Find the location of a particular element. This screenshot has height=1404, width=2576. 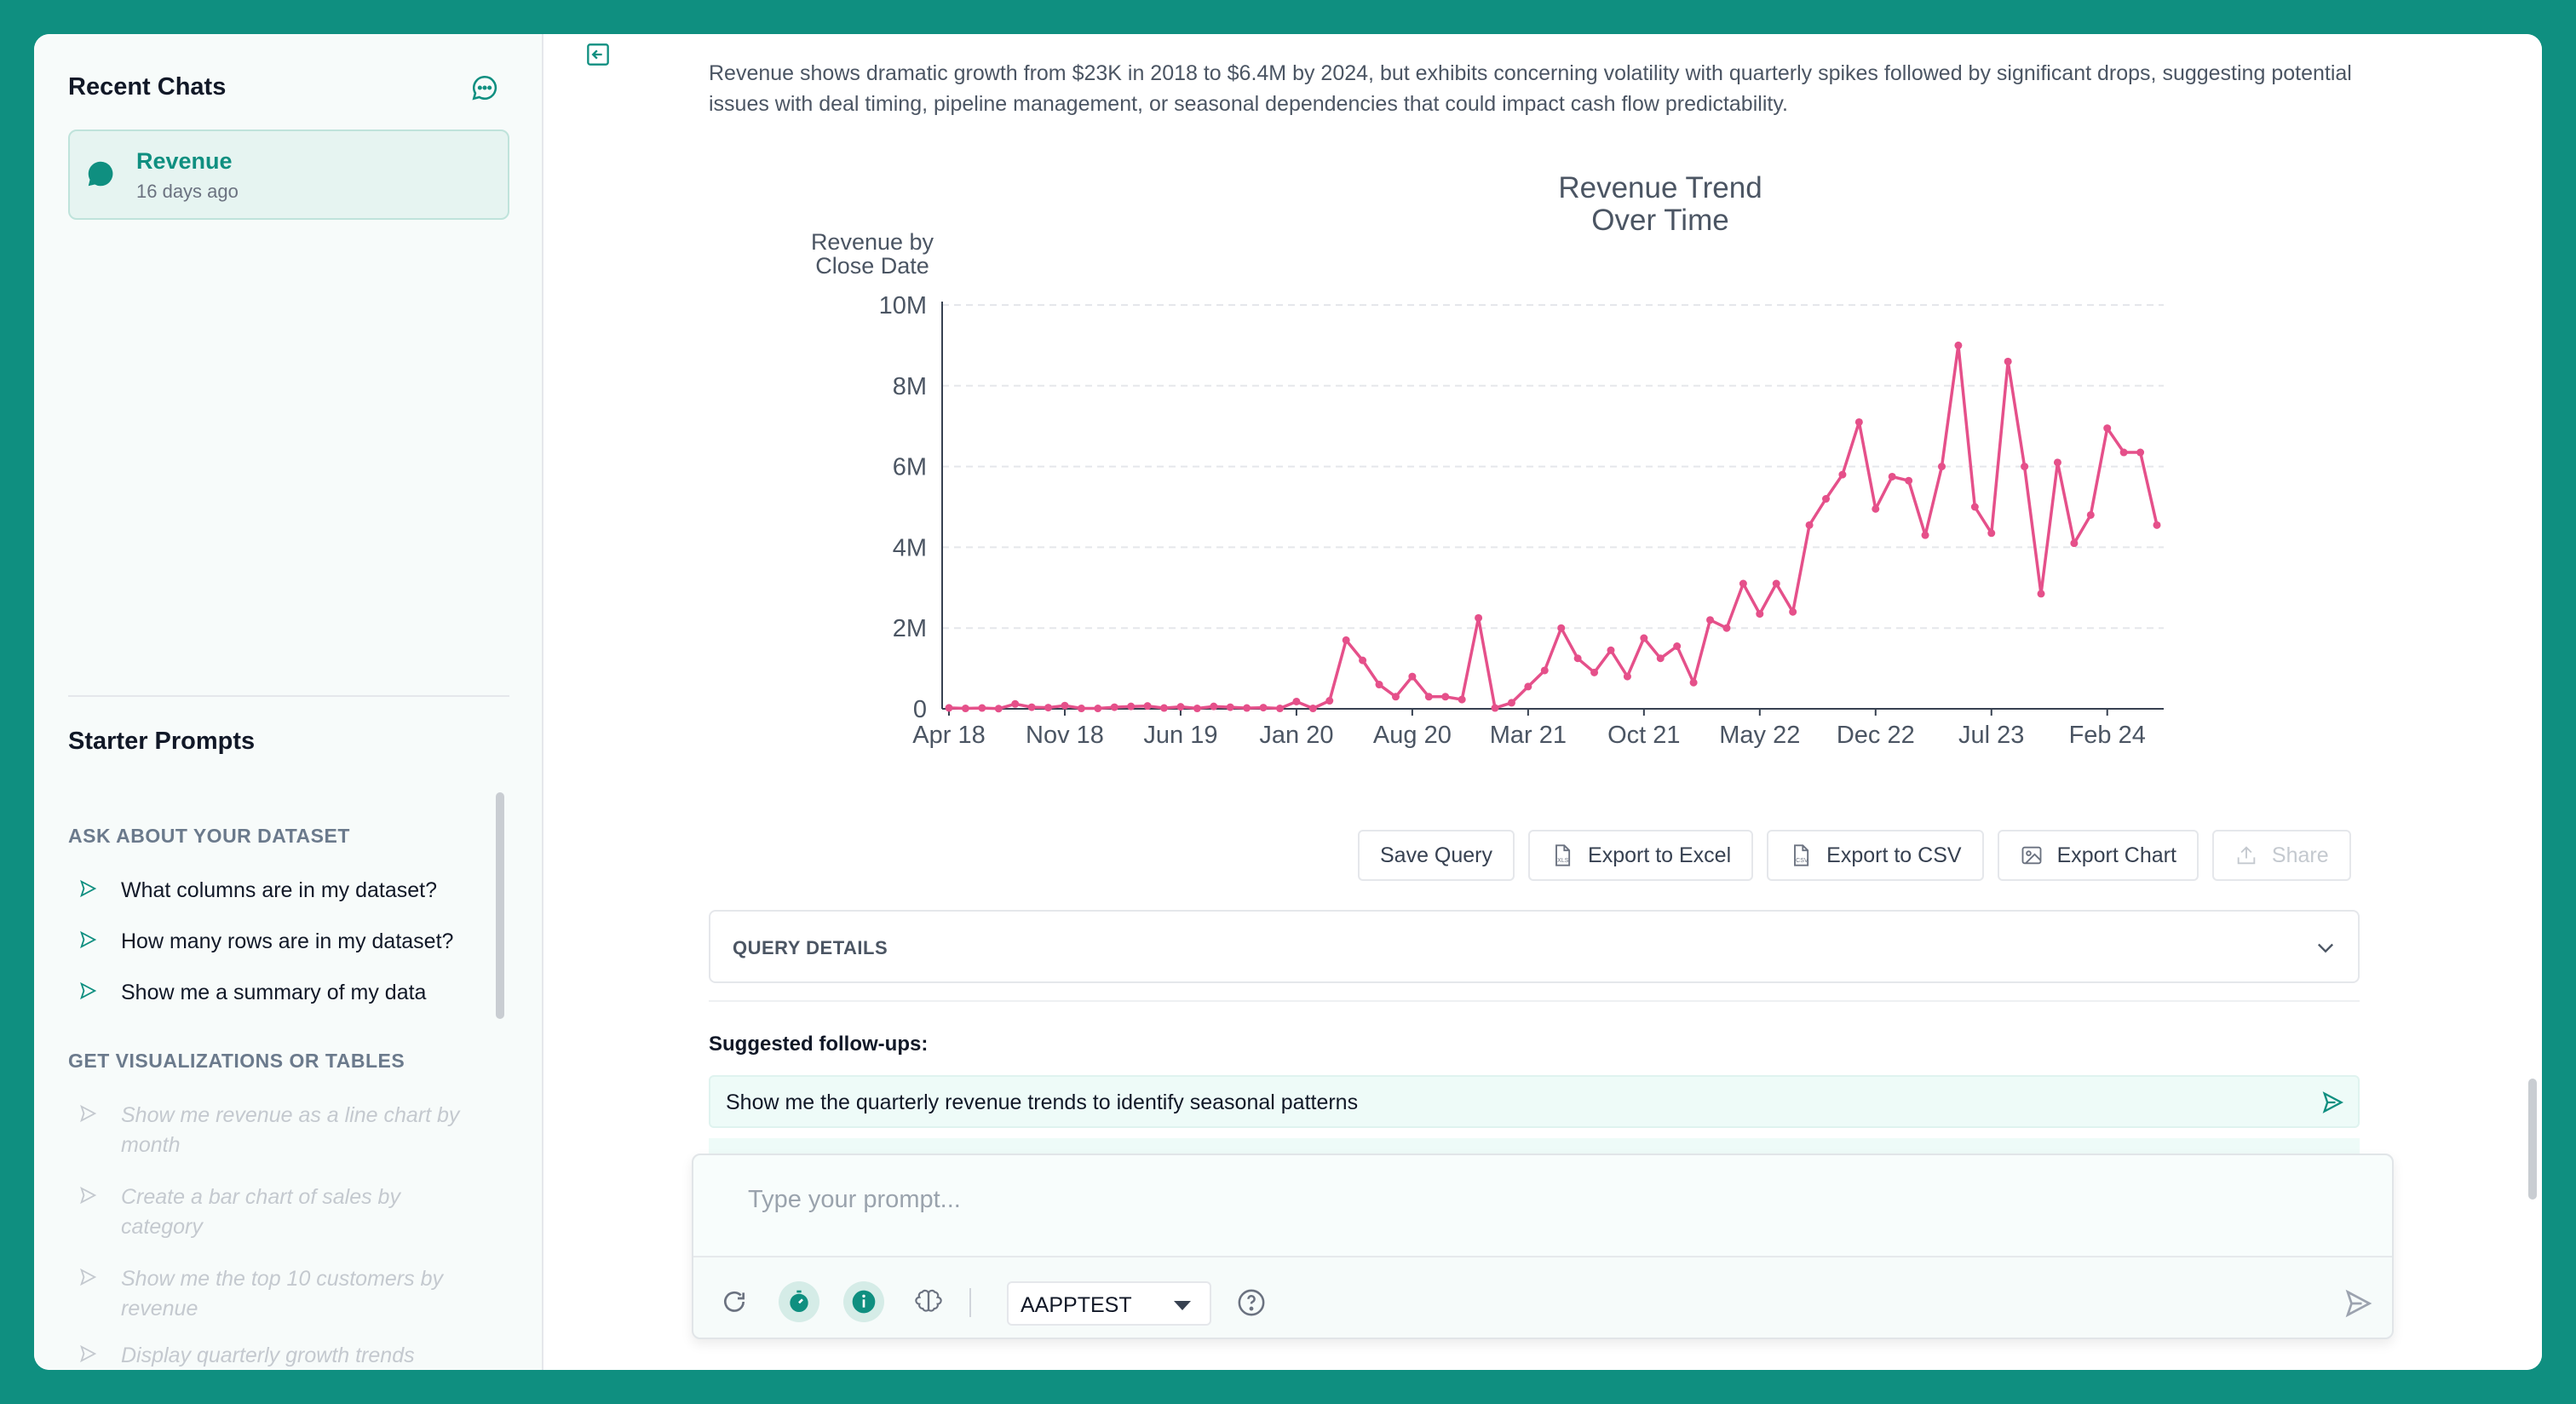

save-query-button: Save Query is located at coordinates (1437, 855).